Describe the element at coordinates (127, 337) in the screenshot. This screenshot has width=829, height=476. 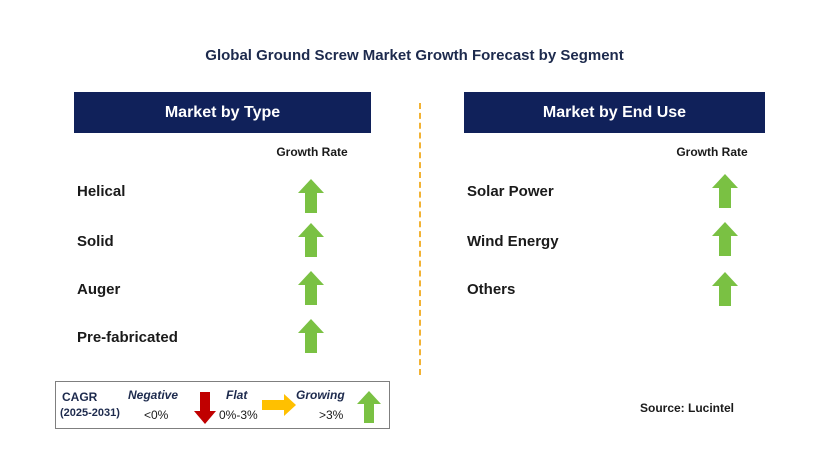
I see `row-label-prefabricated: Pre-fabricated` at that location.